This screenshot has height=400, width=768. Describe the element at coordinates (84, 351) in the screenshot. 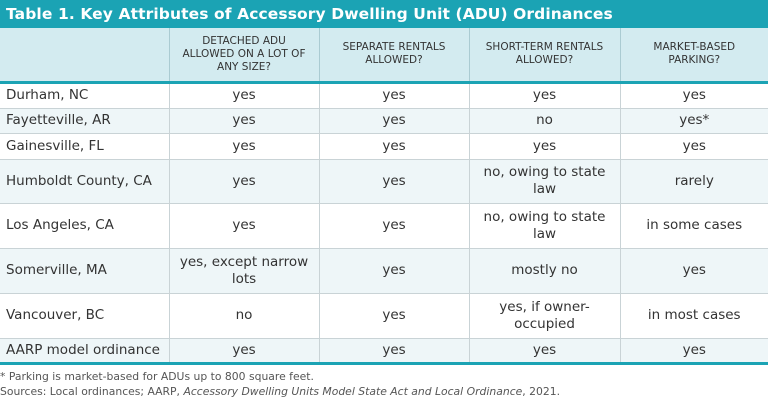

I see `row-label: AARP model ordinance` at that location.